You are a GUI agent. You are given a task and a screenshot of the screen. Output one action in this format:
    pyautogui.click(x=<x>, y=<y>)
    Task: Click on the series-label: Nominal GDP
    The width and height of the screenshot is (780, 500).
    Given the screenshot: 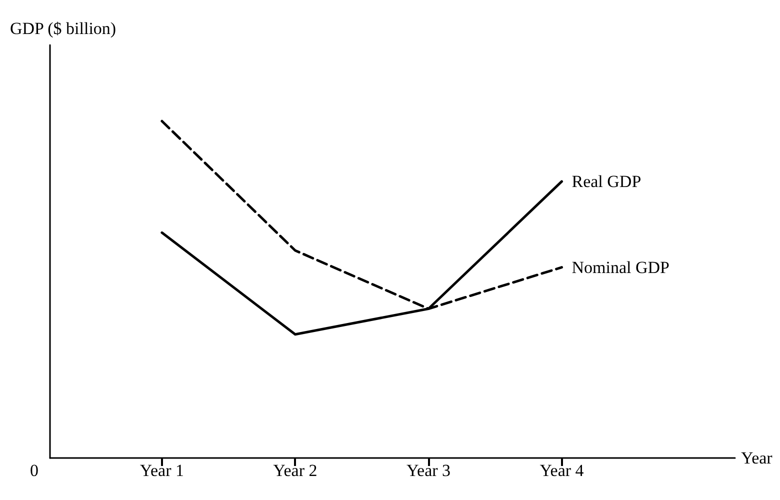 What is the action you would take?
    pyautogui.click(x=621, y=267)
    